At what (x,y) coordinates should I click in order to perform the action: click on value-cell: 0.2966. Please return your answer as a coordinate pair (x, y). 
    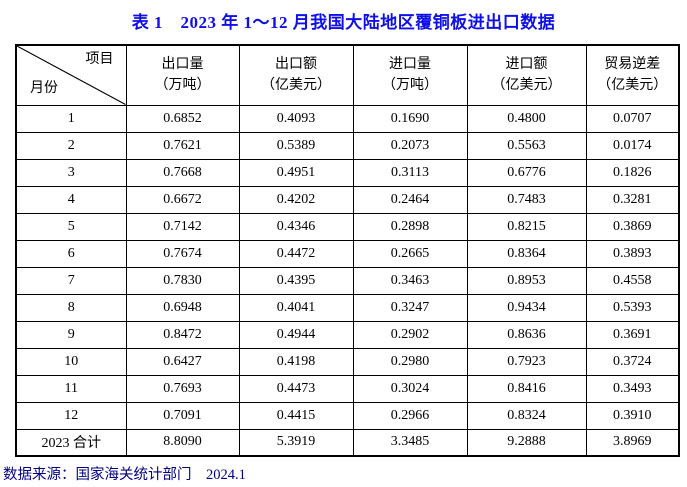
    Looking at the image, I should click on (410, 415).